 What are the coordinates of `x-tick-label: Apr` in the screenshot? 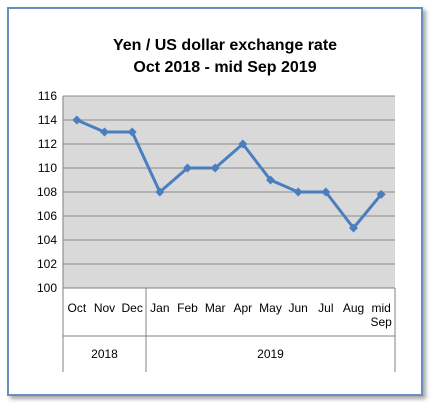 It's located at (242, 308).